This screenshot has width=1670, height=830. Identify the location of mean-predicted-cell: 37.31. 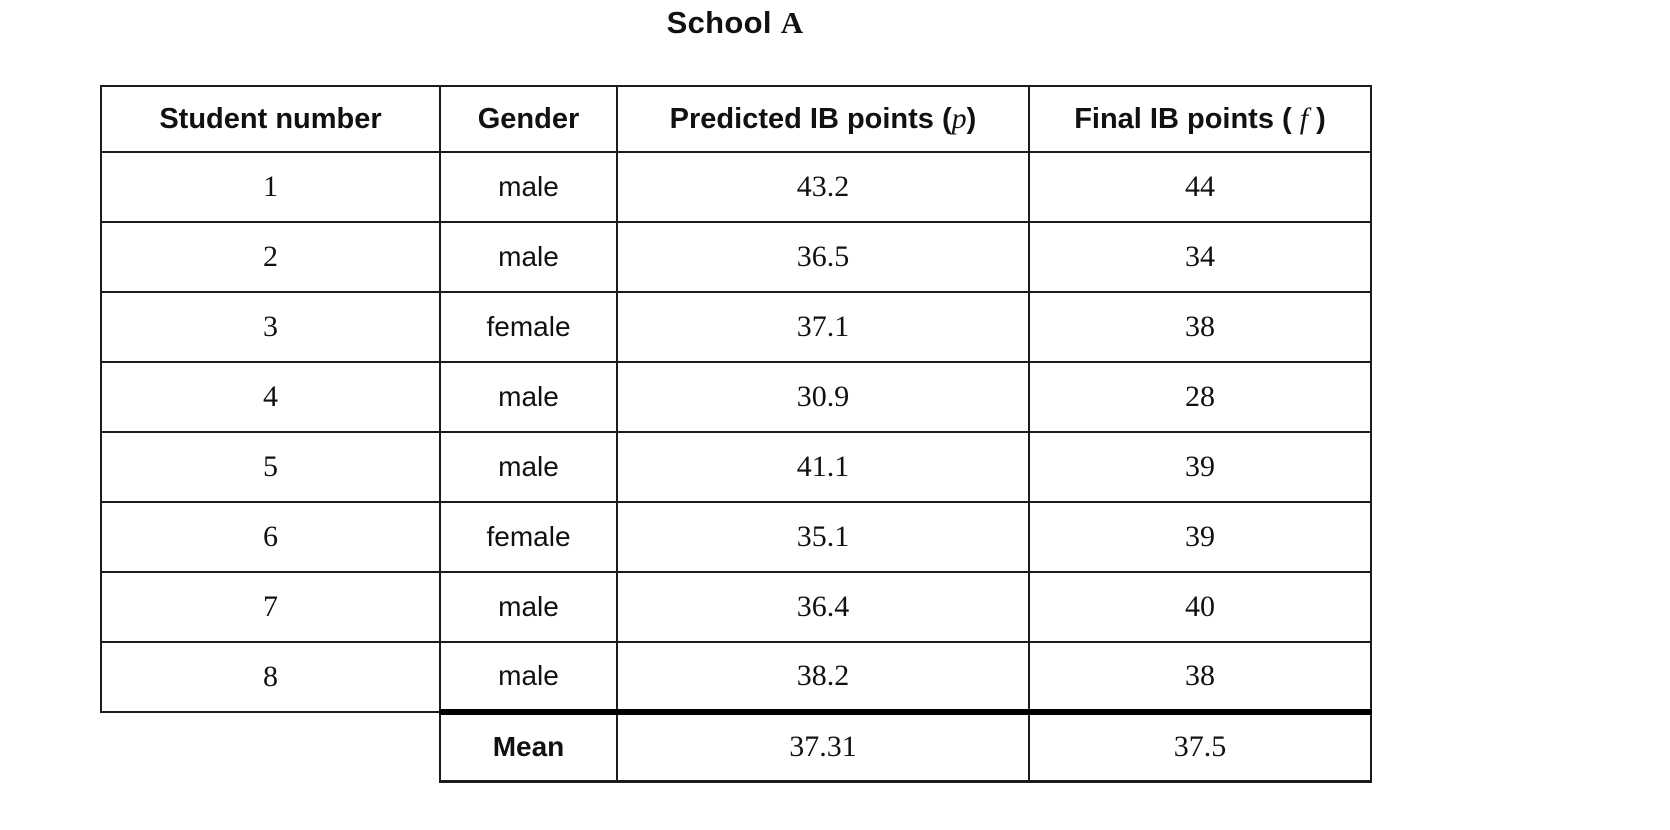
(823, 746).